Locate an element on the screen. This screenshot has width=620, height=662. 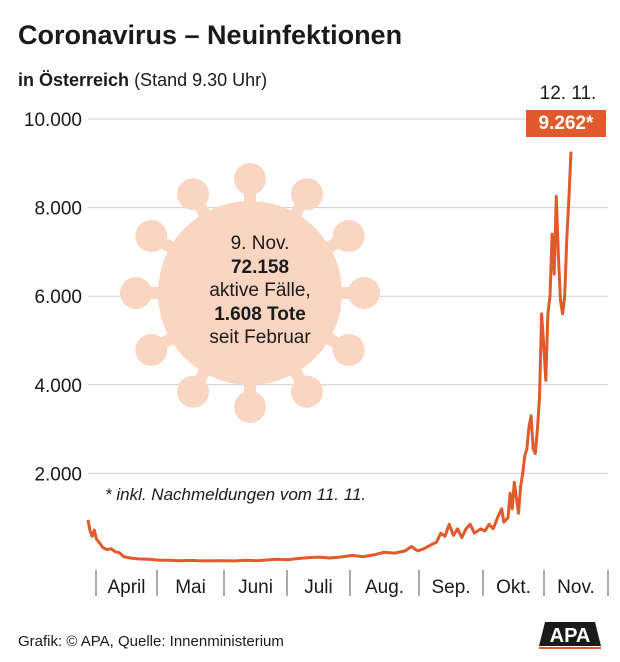
y-tick-label: 6.000 is located at coordinates (58, 297).